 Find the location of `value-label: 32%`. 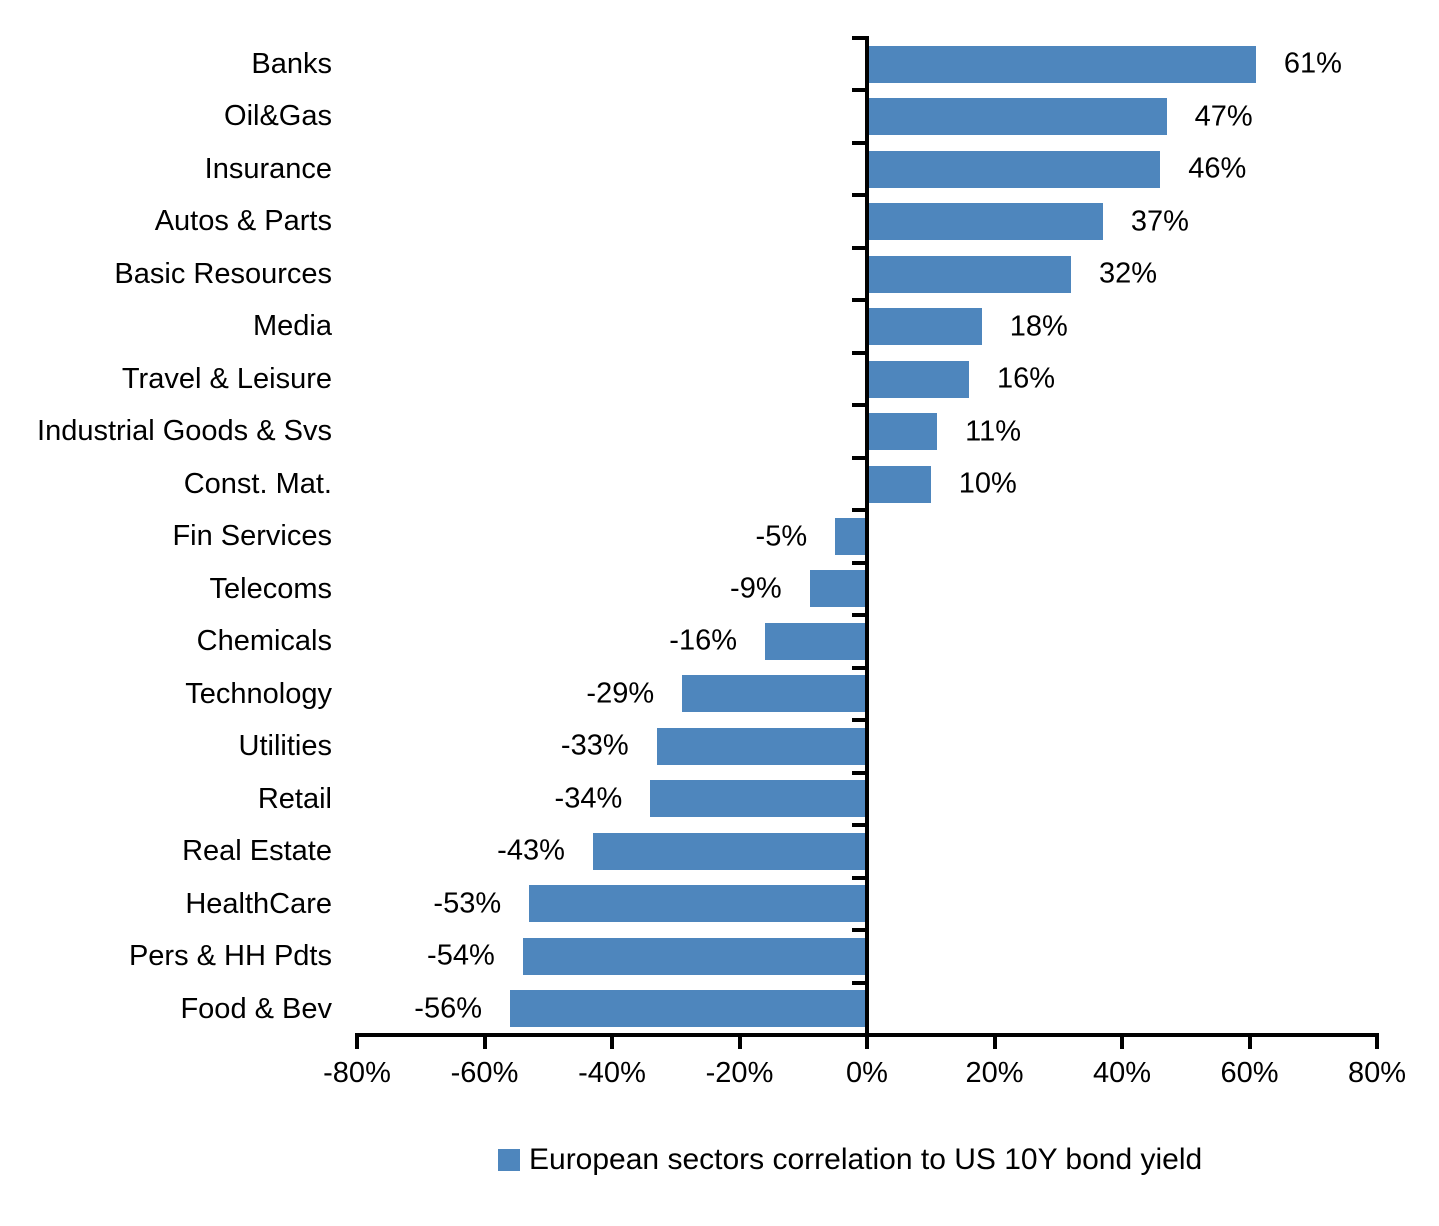

value-label: 32% is located at coordinates (1128, 273).